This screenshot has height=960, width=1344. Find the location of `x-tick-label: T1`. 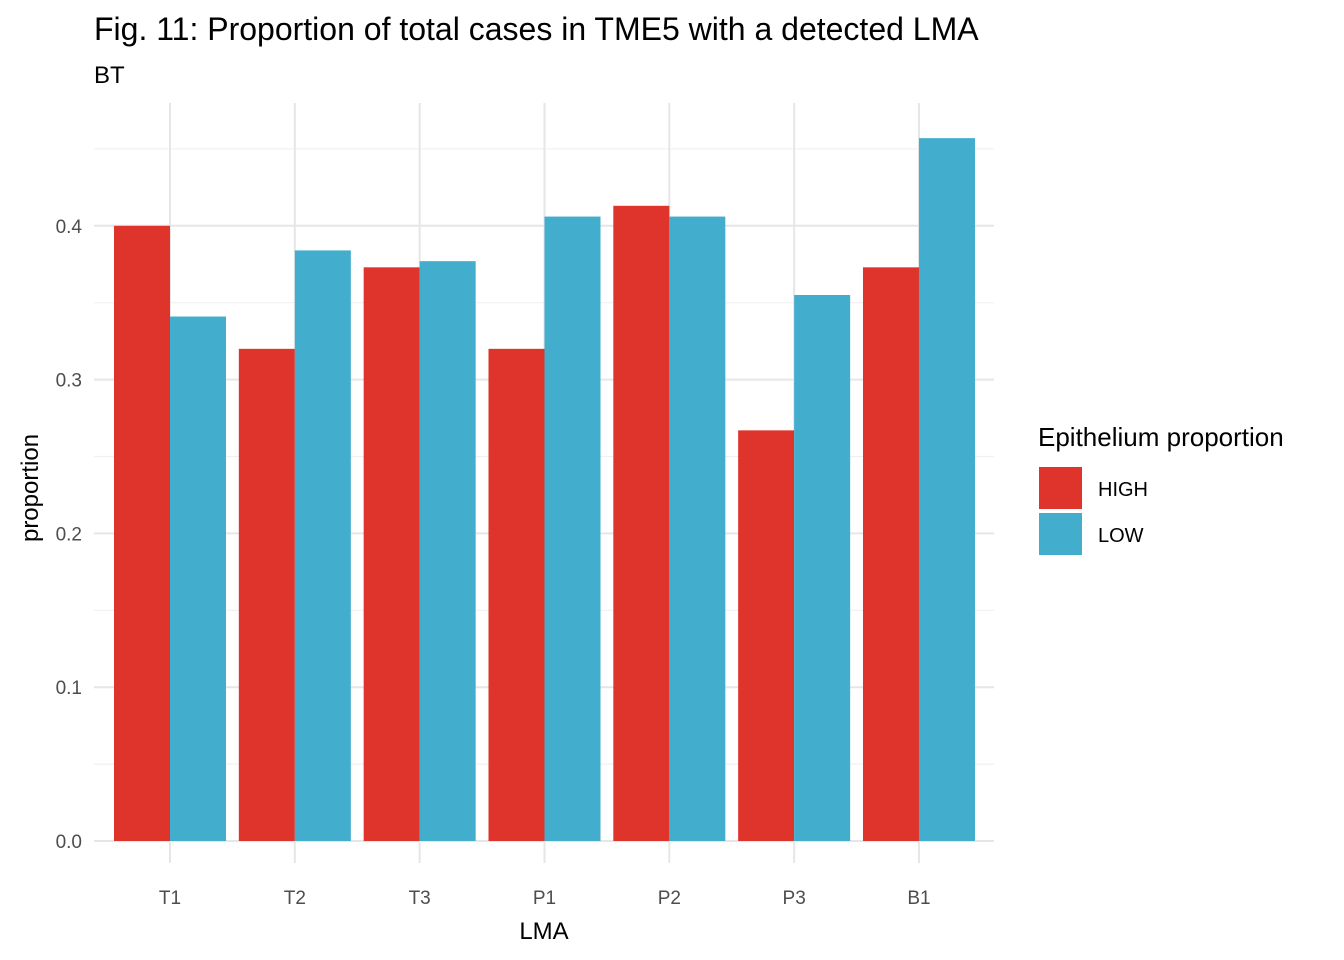

x-tick-label: T1 is located at coordinates (170, 898).